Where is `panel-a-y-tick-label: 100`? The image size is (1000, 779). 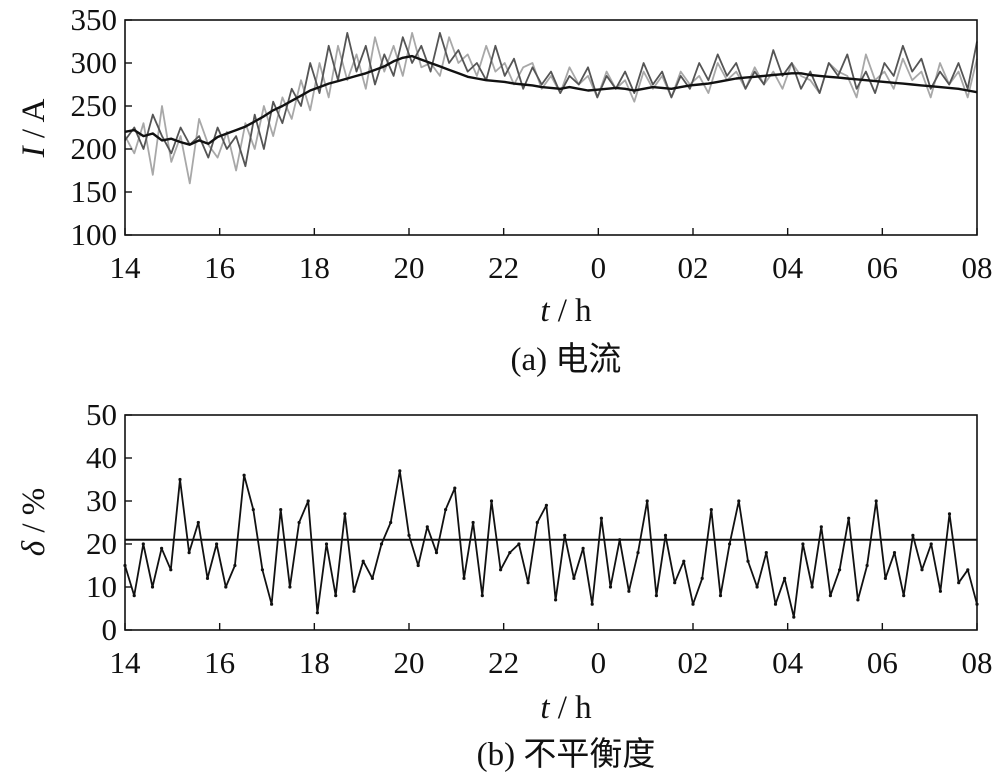 panel-a-y-tick-label: 100 is located at coordinates (94, 234).